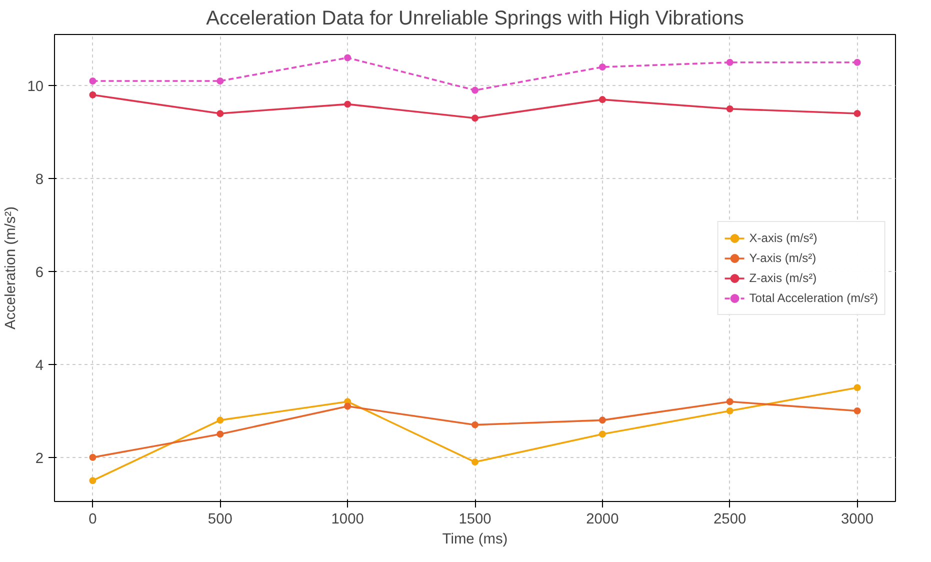  I want to click on y-tick-label: 2, so click(39, 458).